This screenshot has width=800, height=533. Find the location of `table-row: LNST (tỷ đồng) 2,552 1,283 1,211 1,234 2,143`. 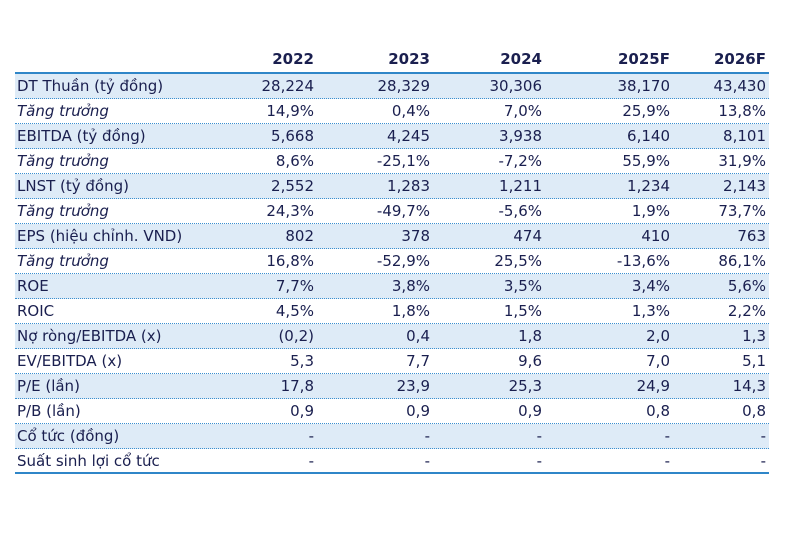

table-row: LNST (tỷ đồng) 2,552 1,283 1,211 1,234 2,143 is located at coordinates (392, 186).